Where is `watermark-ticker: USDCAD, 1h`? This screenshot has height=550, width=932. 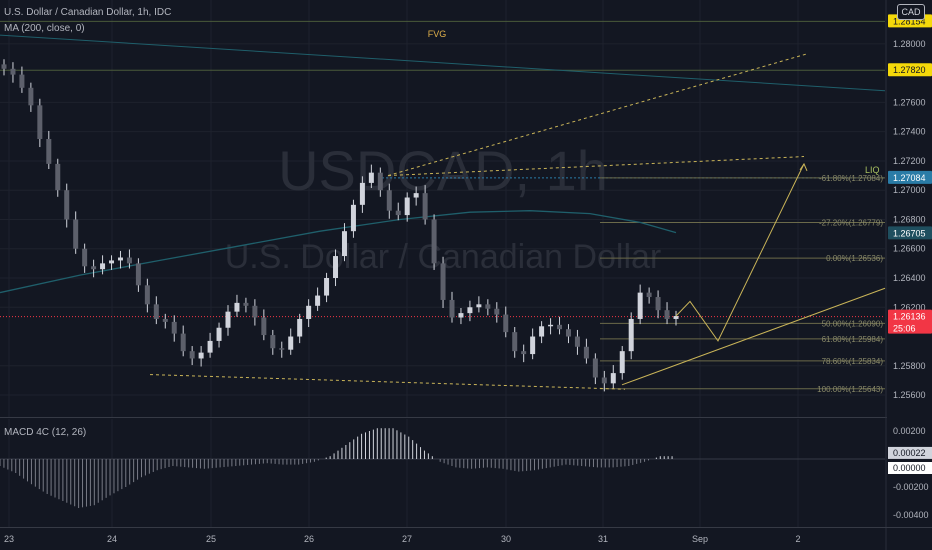 watermark-ticker: USDCAD, 1h is located at coordinates (443, 170).